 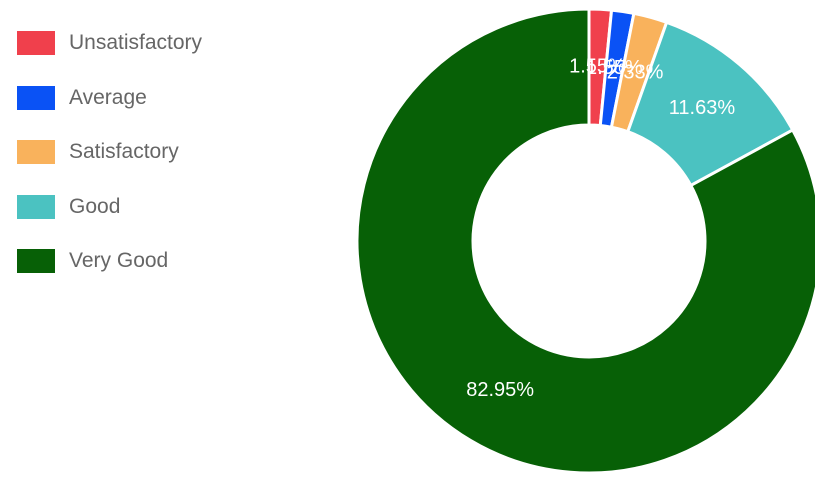 What do you see at coordinates (500, 390) in the screenshot?
I see `slice-label-very-good: 82.95%` at bounding box center [500, 390].